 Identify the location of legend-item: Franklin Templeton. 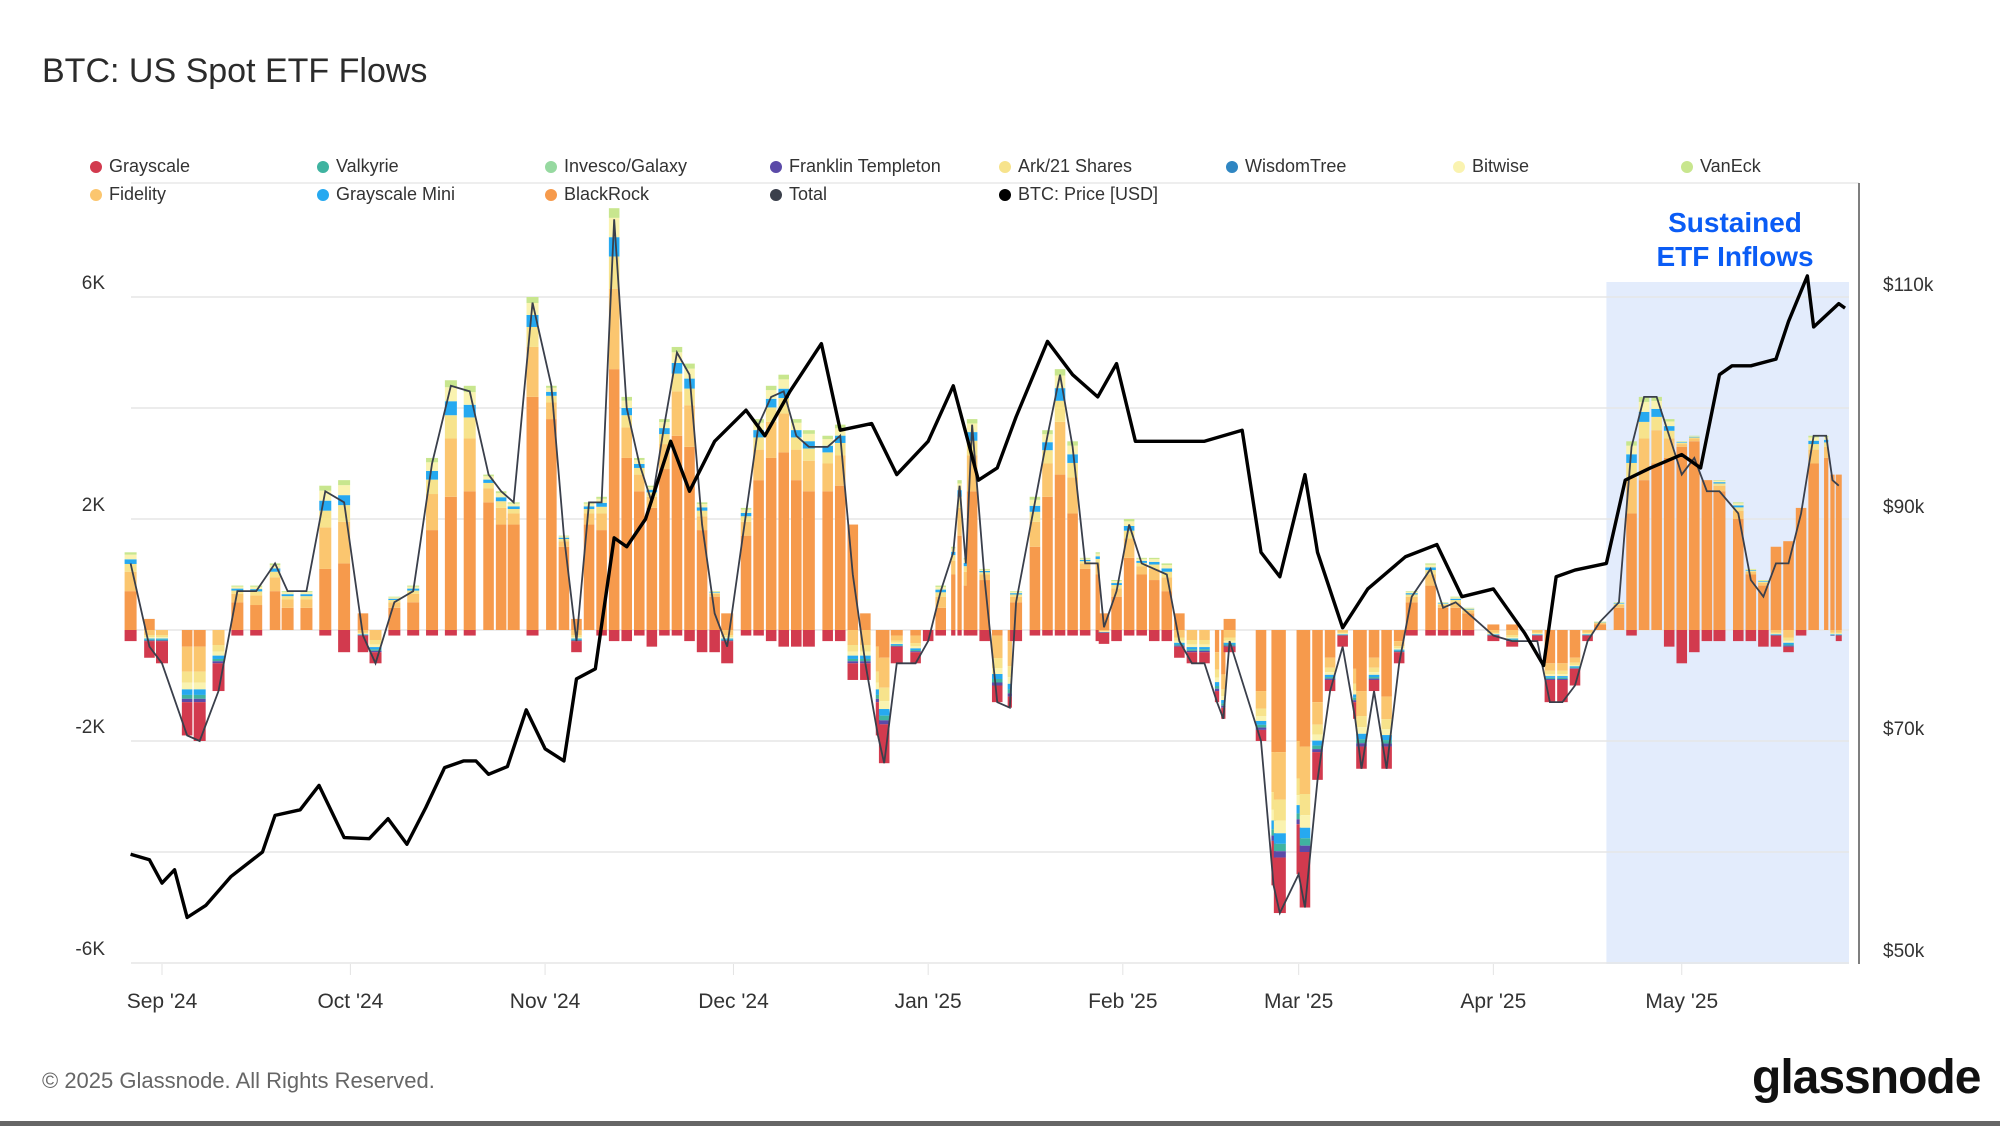
(855, 166).